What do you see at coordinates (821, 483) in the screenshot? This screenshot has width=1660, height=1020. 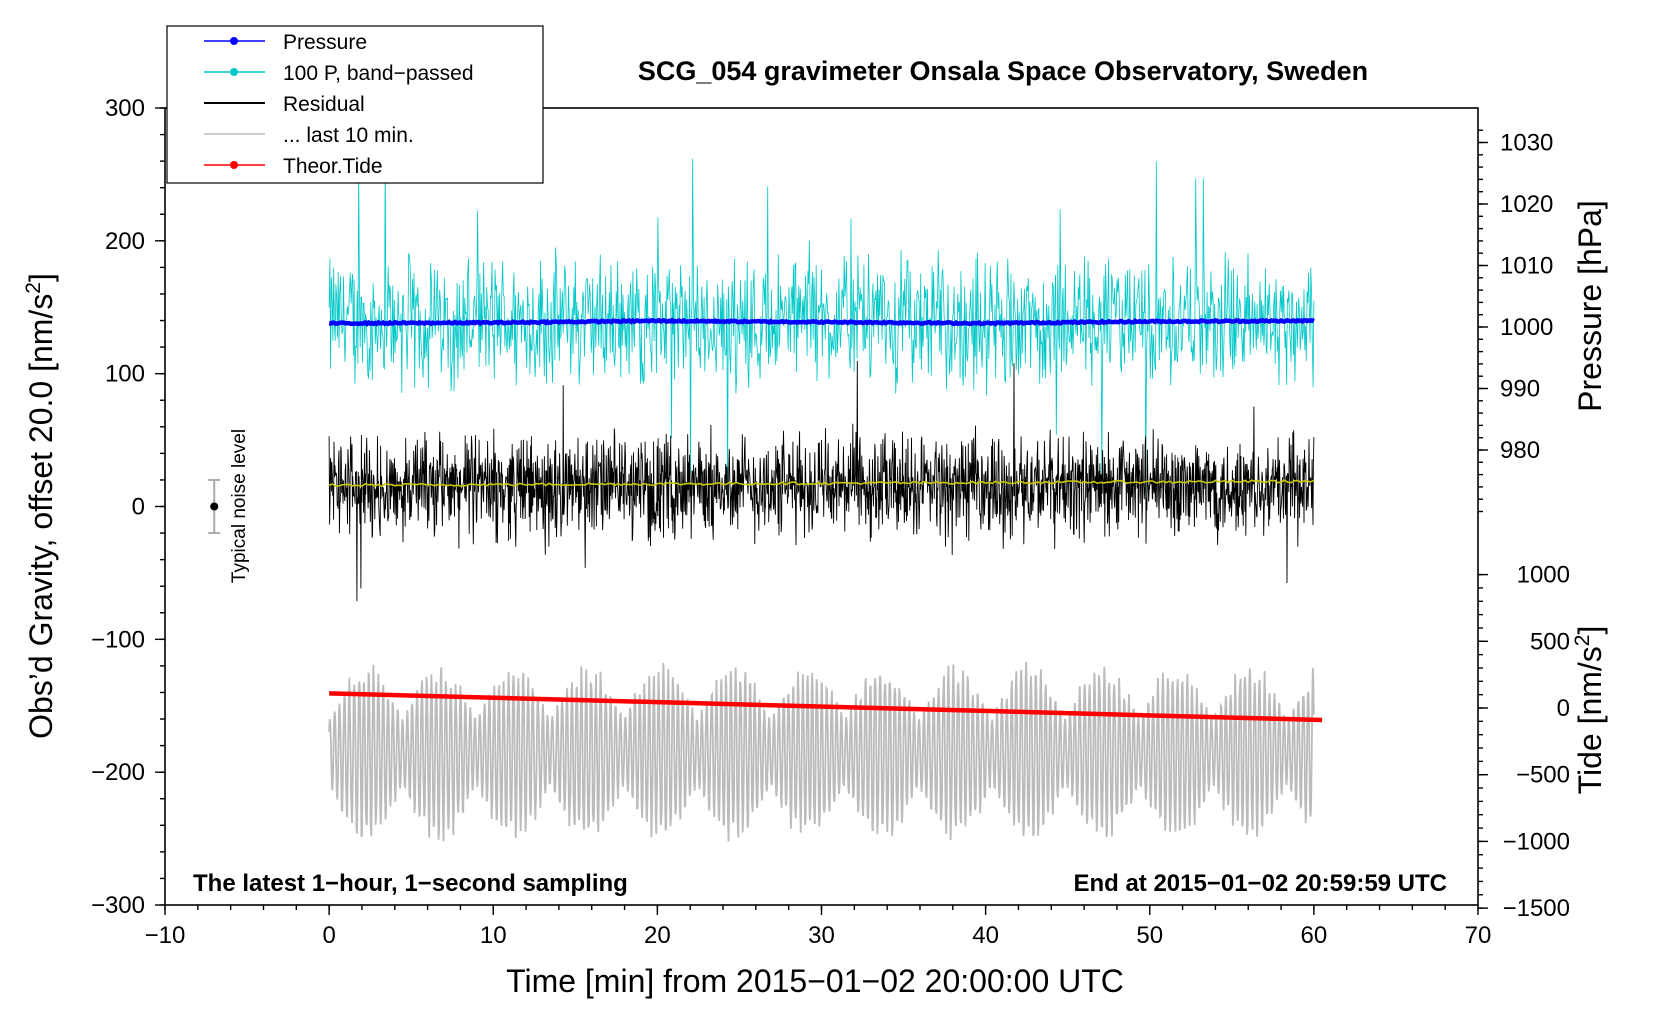 I see `series-residual-smoothed` at bounding box center [821, 483].